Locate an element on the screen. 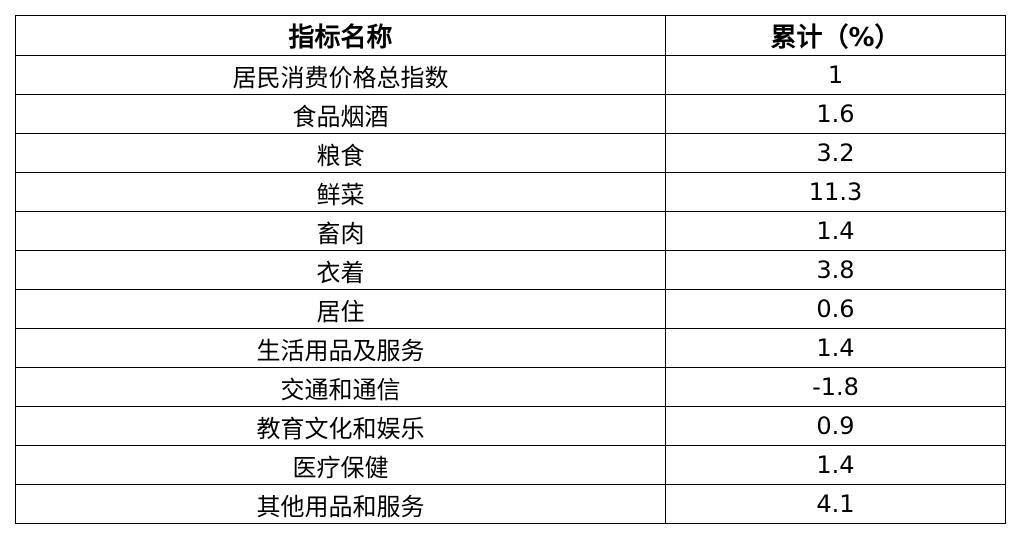 This screenshot has height=552, width=1022. table-row: 居民消费价格总指数 1 is located at coordinates (510, 75).